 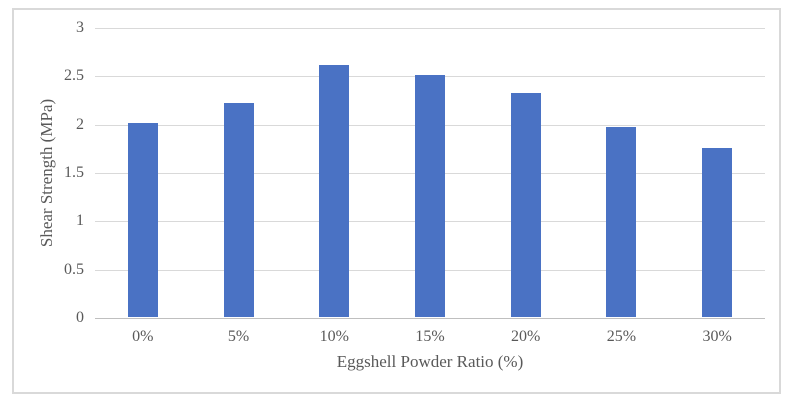 What do you see at coordinates (621, 336) in the screenshot?
I see `x-tick-label: 25%` at bounding box center [621, 336].